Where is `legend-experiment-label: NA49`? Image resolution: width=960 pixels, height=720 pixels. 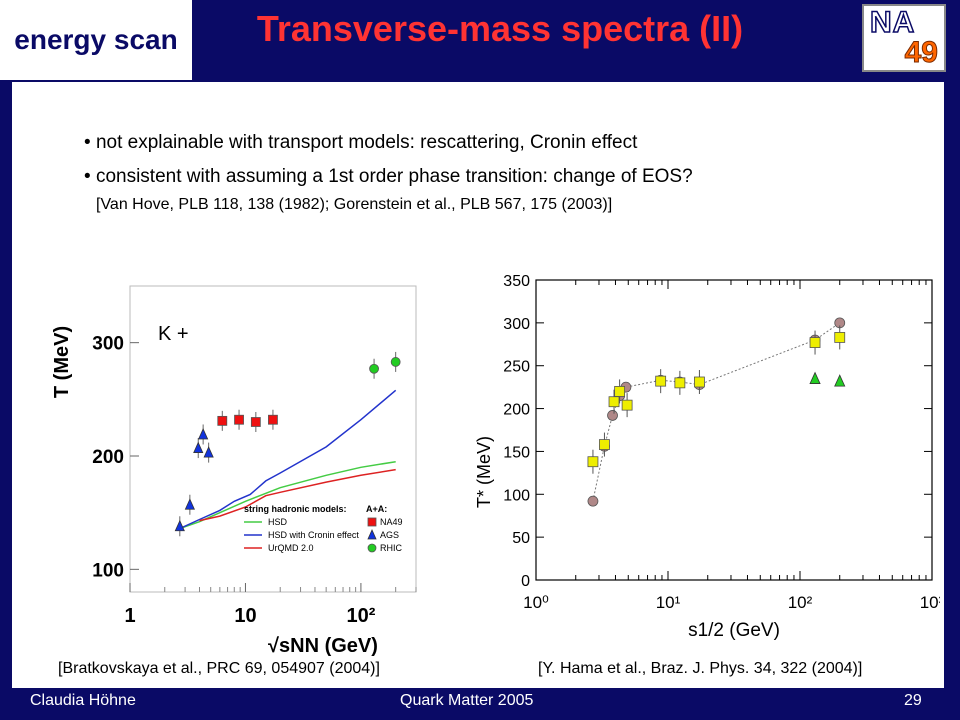
legend-experiment-label: NA49 is located at coordinates (391, 522).